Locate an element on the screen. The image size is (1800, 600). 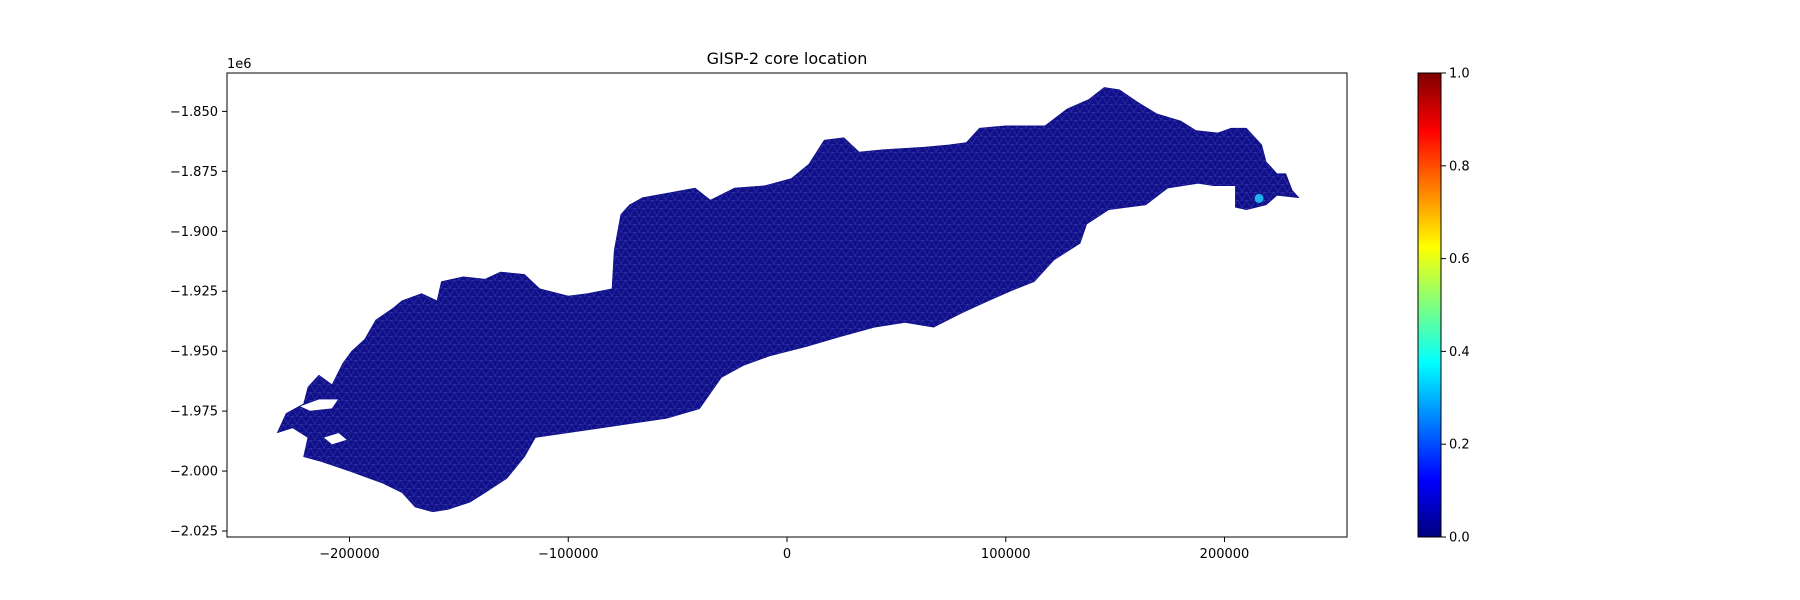
x-tick-label: −200000 is located at coordinates (349, 554).